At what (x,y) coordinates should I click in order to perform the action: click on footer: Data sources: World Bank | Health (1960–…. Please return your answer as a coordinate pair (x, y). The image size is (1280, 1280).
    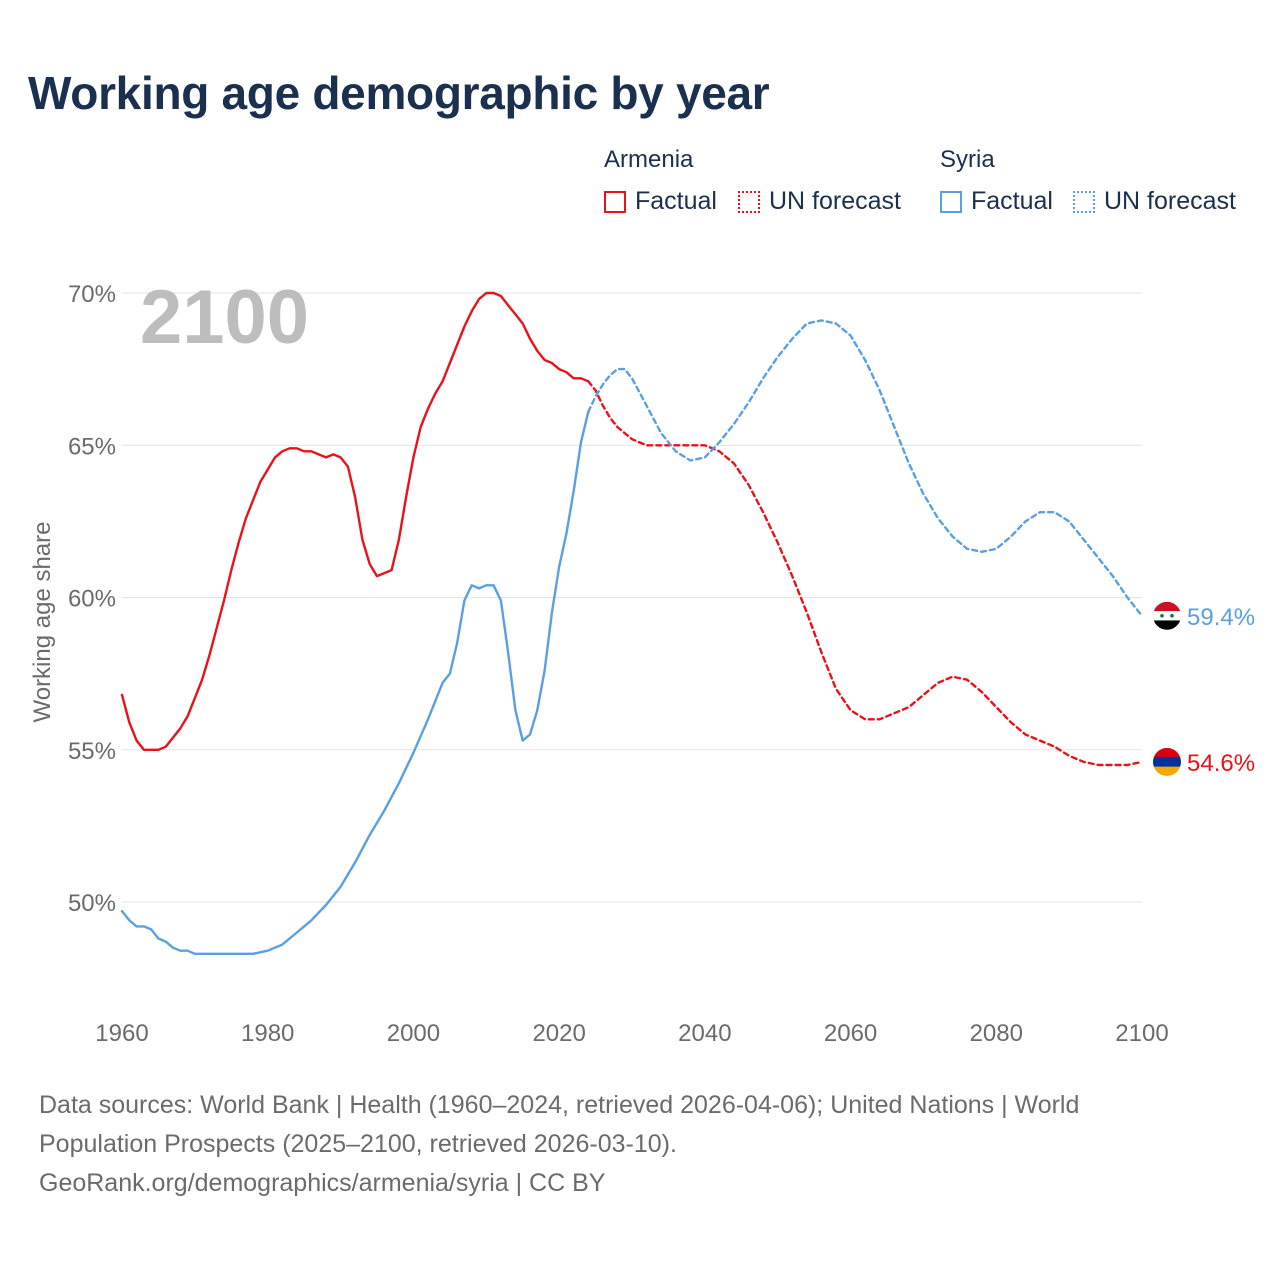
    Looking at the image, I should click on (619, 1144).